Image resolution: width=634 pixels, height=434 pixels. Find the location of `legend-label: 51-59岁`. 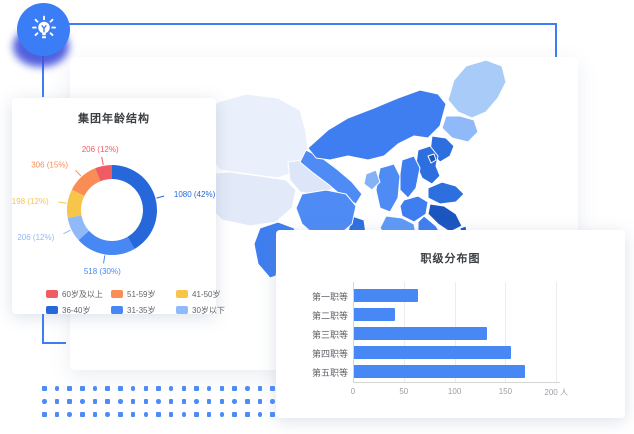

legend-label: 51-59岁 is located at coordinates (141, 294).